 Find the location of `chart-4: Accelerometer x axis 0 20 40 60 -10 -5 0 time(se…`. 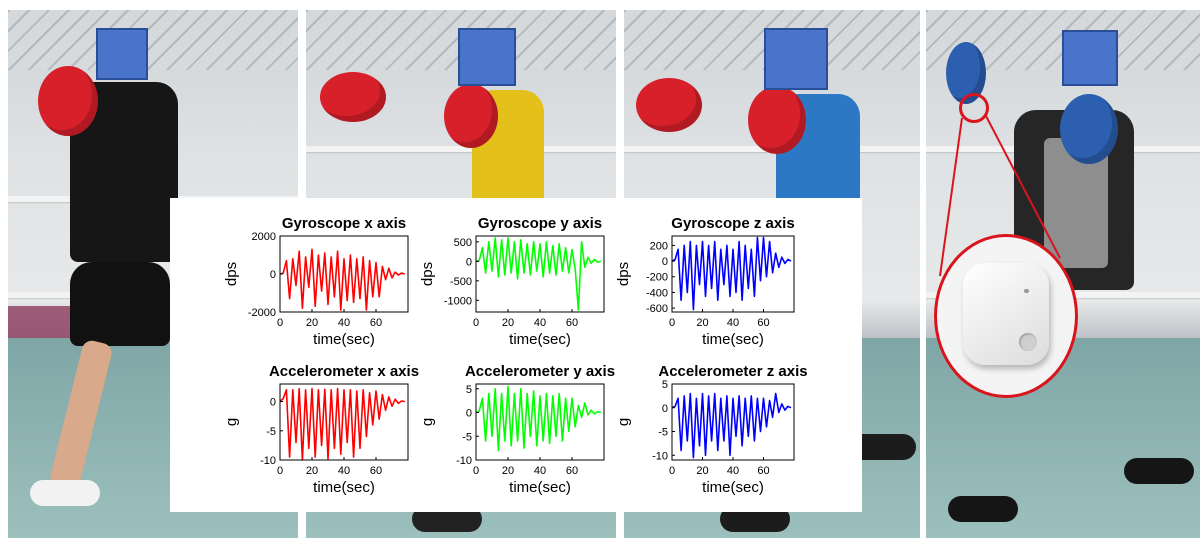

chart-4: Accelerometer x axis 0 20 40 60 -10 -5 0 time(se… is located at coordinates (321, 429).